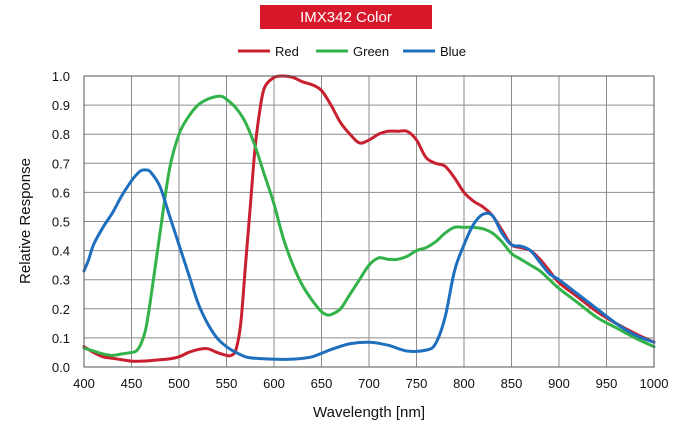 This screenshot has height=428, width=690. Describe the element at coordinates (434, 51) in the screenshot. I see `legend-item-blue: Blue` at that location.